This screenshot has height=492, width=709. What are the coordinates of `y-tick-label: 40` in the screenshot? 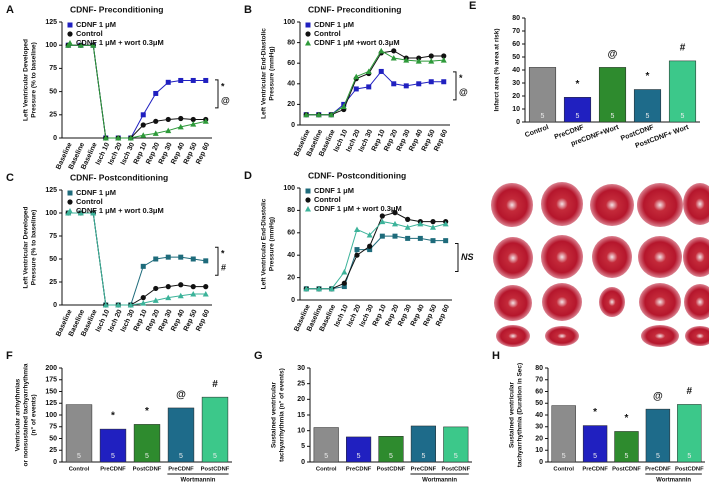 It's located at (291, 255).